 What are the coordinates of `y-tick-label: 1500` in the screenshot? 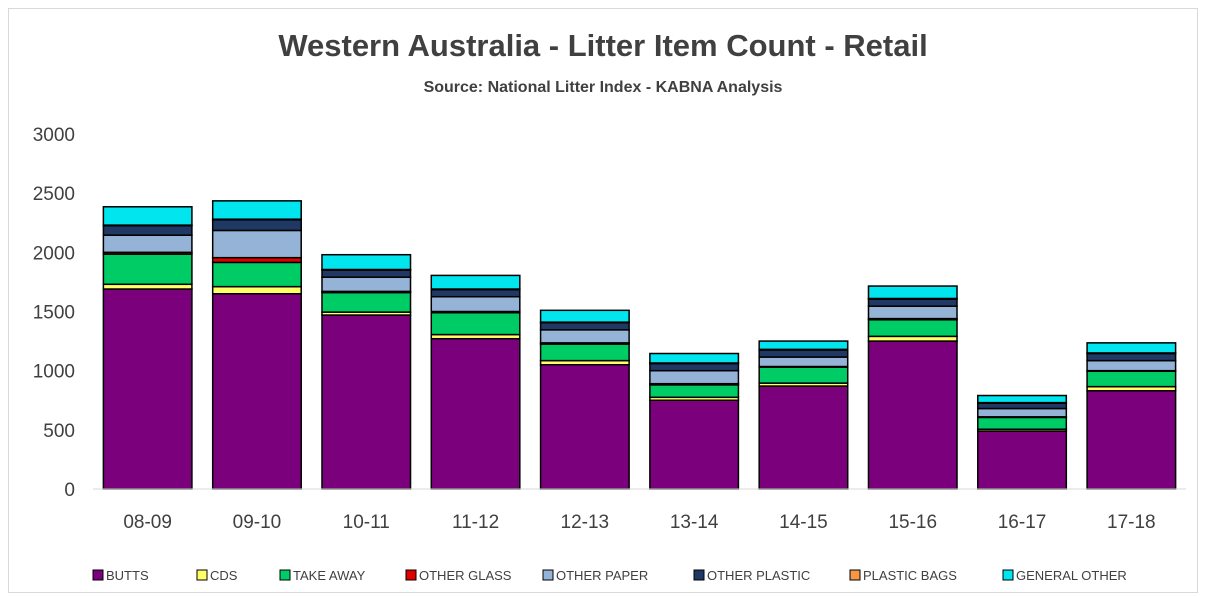 It's located at (54, 313).